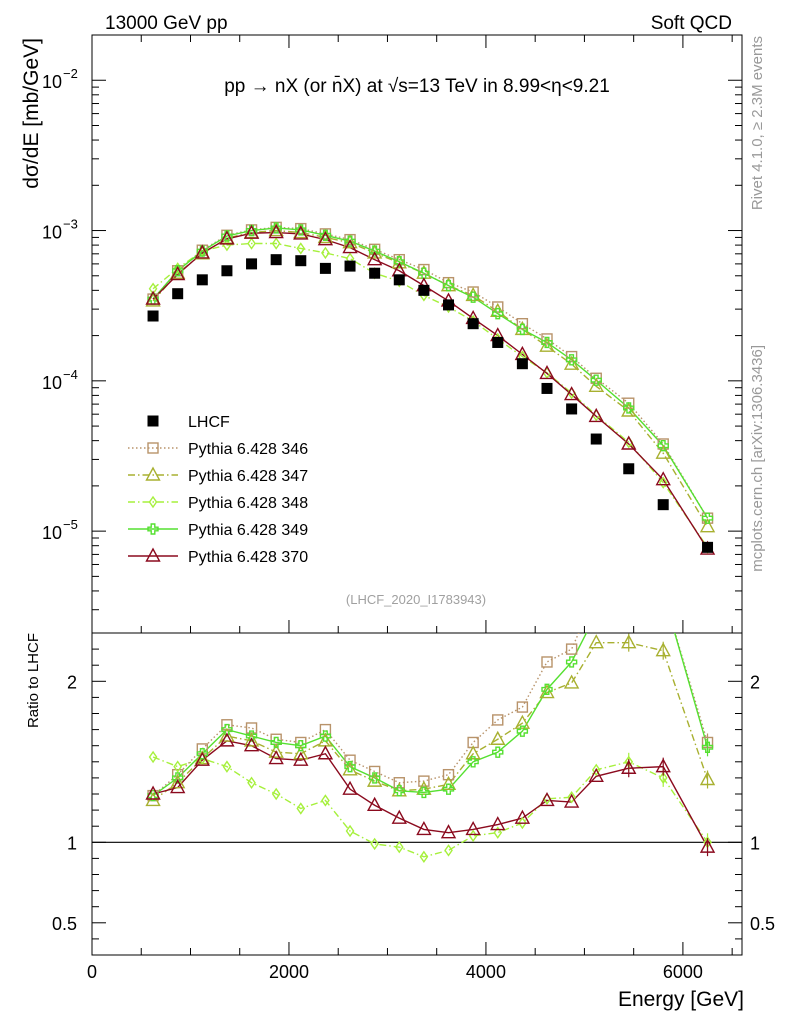 This screenshot has width=786, height=1024. What do you see at coordinates (52, 82) in the screenshot?
I see `y-tick-label-base: 10` at bounding box center [52, 82].